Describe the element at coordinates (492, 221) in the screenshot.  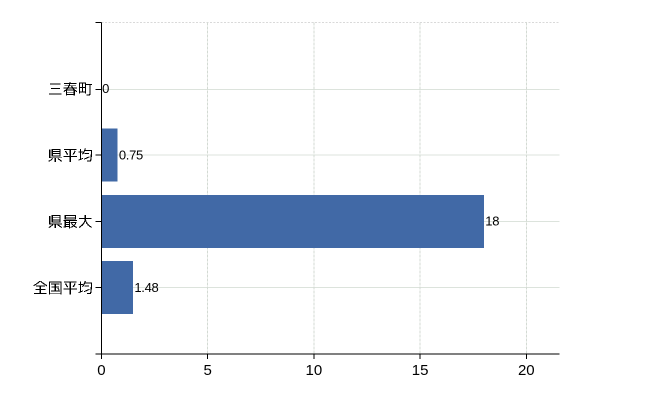
I see `svg-text: 18` at that location.